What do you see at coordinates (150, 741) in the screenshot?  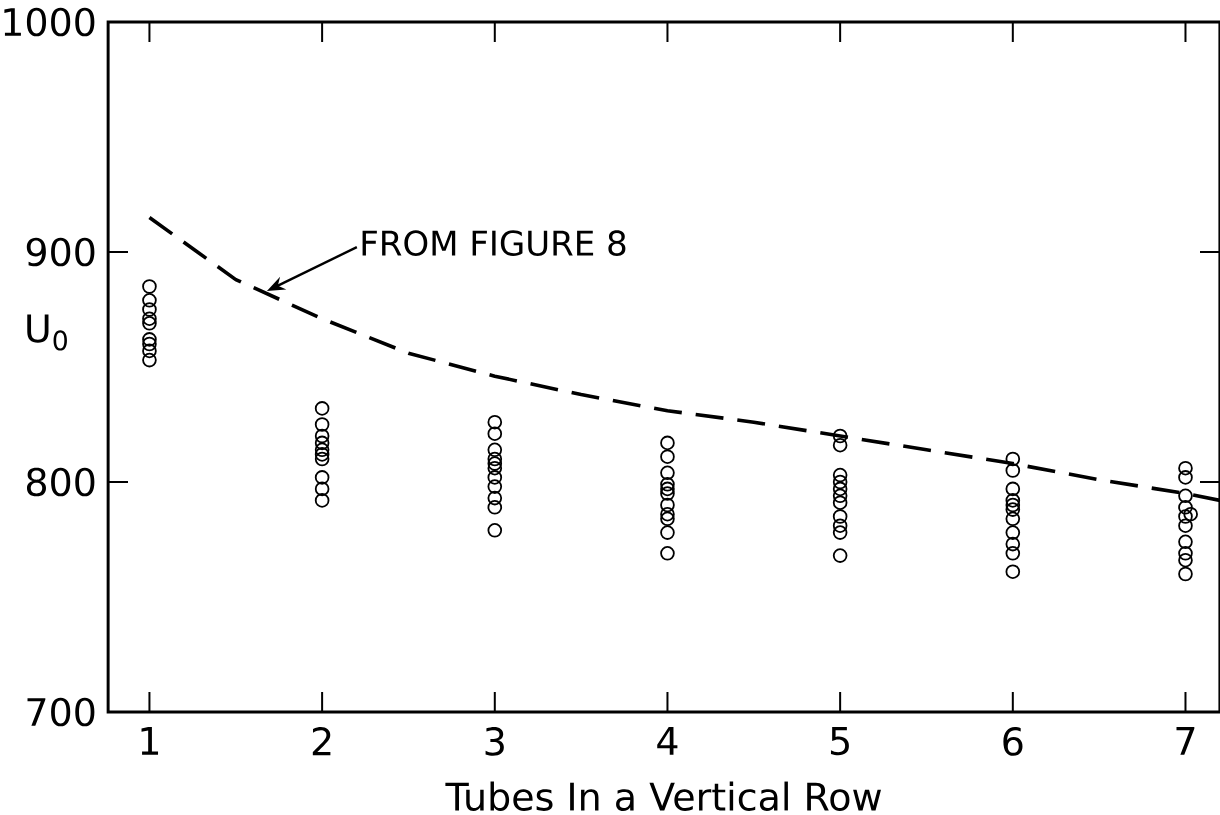 I see `x-tick-label: 1` at bounding box center [150, 741].